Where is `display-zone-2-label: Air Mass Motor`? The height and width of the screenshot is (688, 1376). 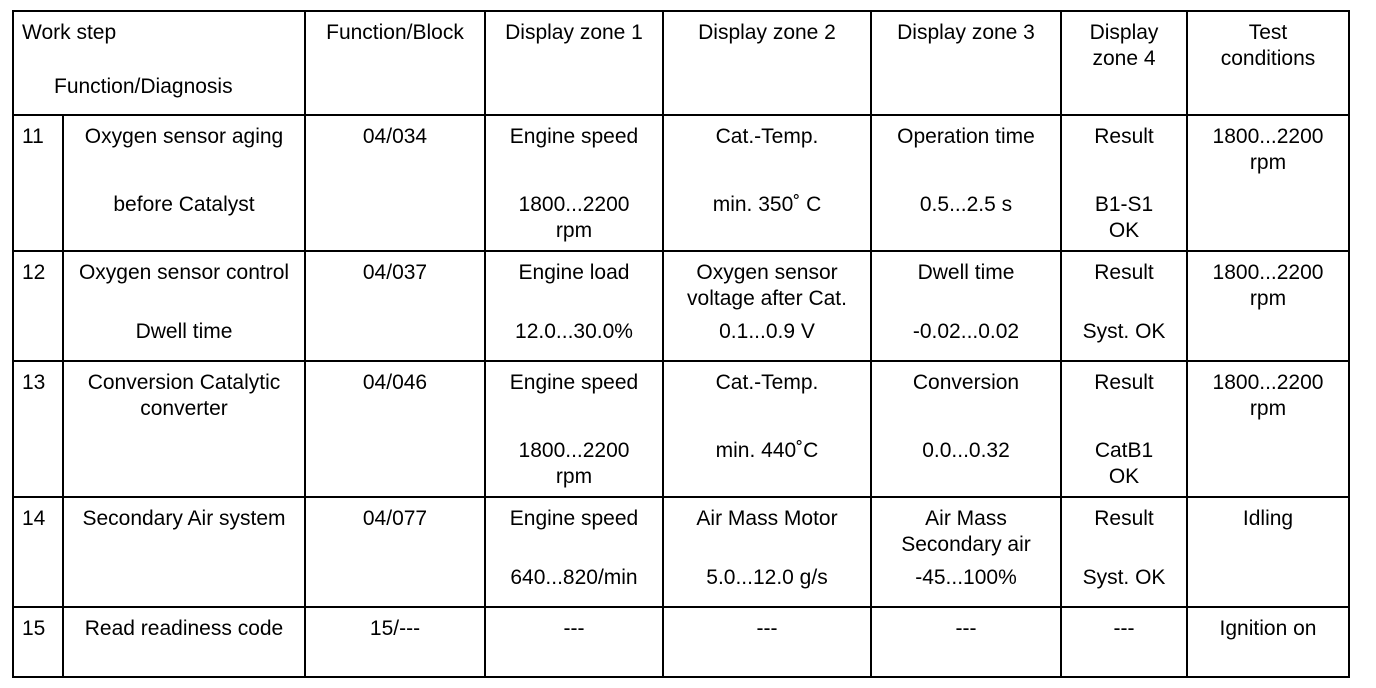
display-zone-2-label: Air Mass Motor is located at coordinates (767, 518).